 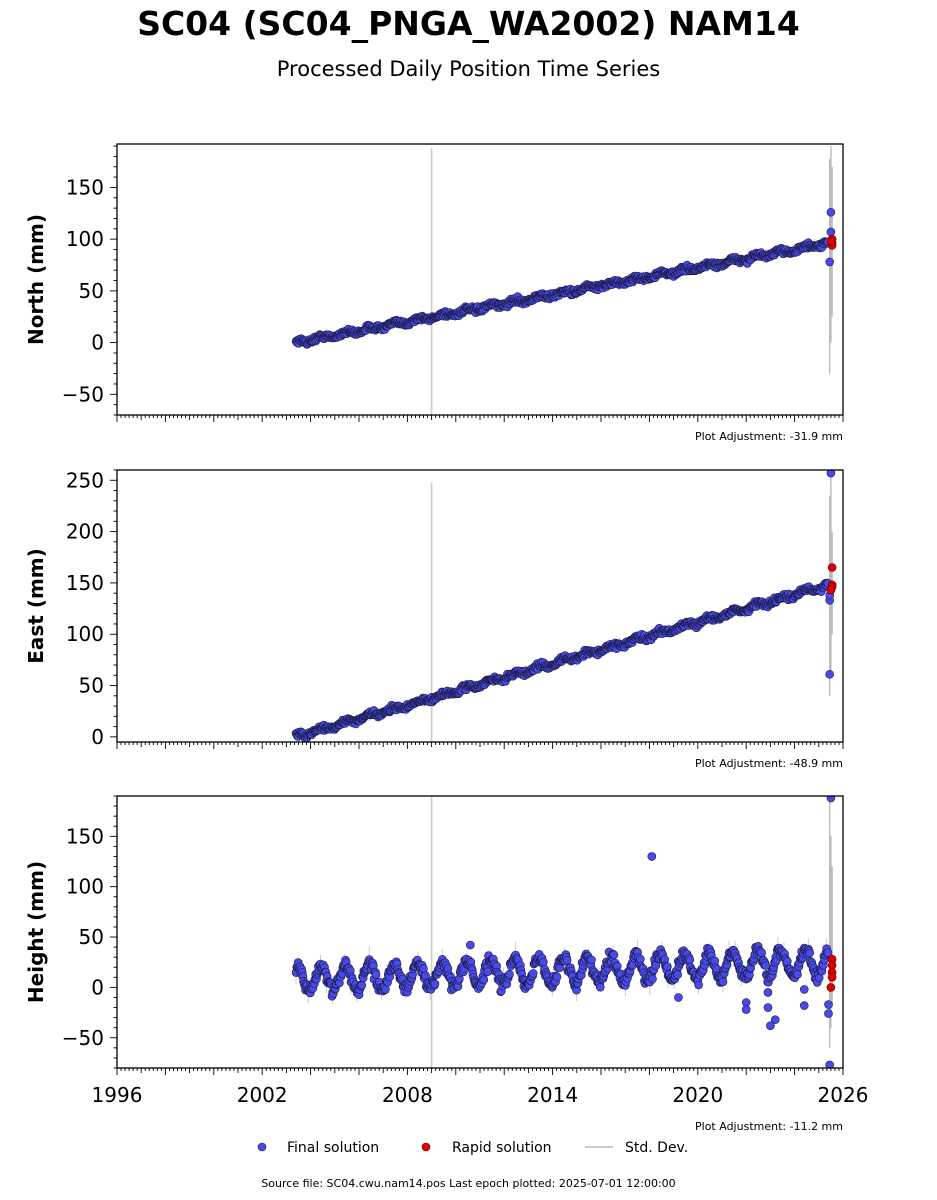 What do you see at coordinates (564, 606) in the screenshot?
I see `plot-area-east` at bounding box center [564, 606].